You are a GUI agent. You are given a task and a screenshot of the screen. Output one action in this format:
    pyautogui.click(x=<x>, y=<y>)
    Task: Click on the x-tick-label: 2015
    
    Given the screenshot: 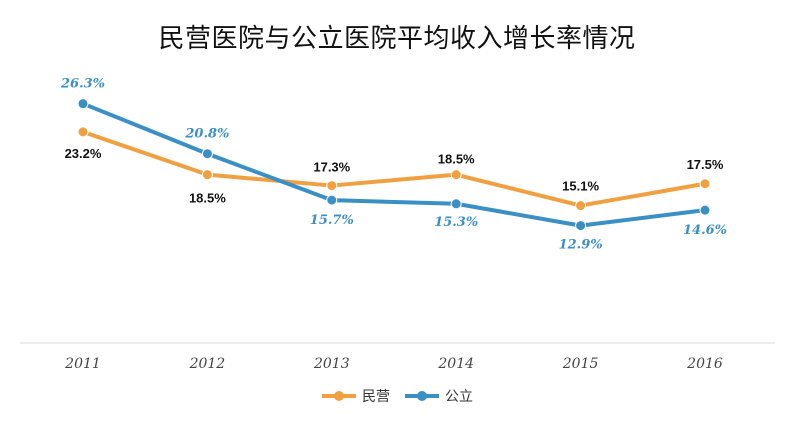 What is the action you would take?
    pyautogui.click(x=580, y=364)
    